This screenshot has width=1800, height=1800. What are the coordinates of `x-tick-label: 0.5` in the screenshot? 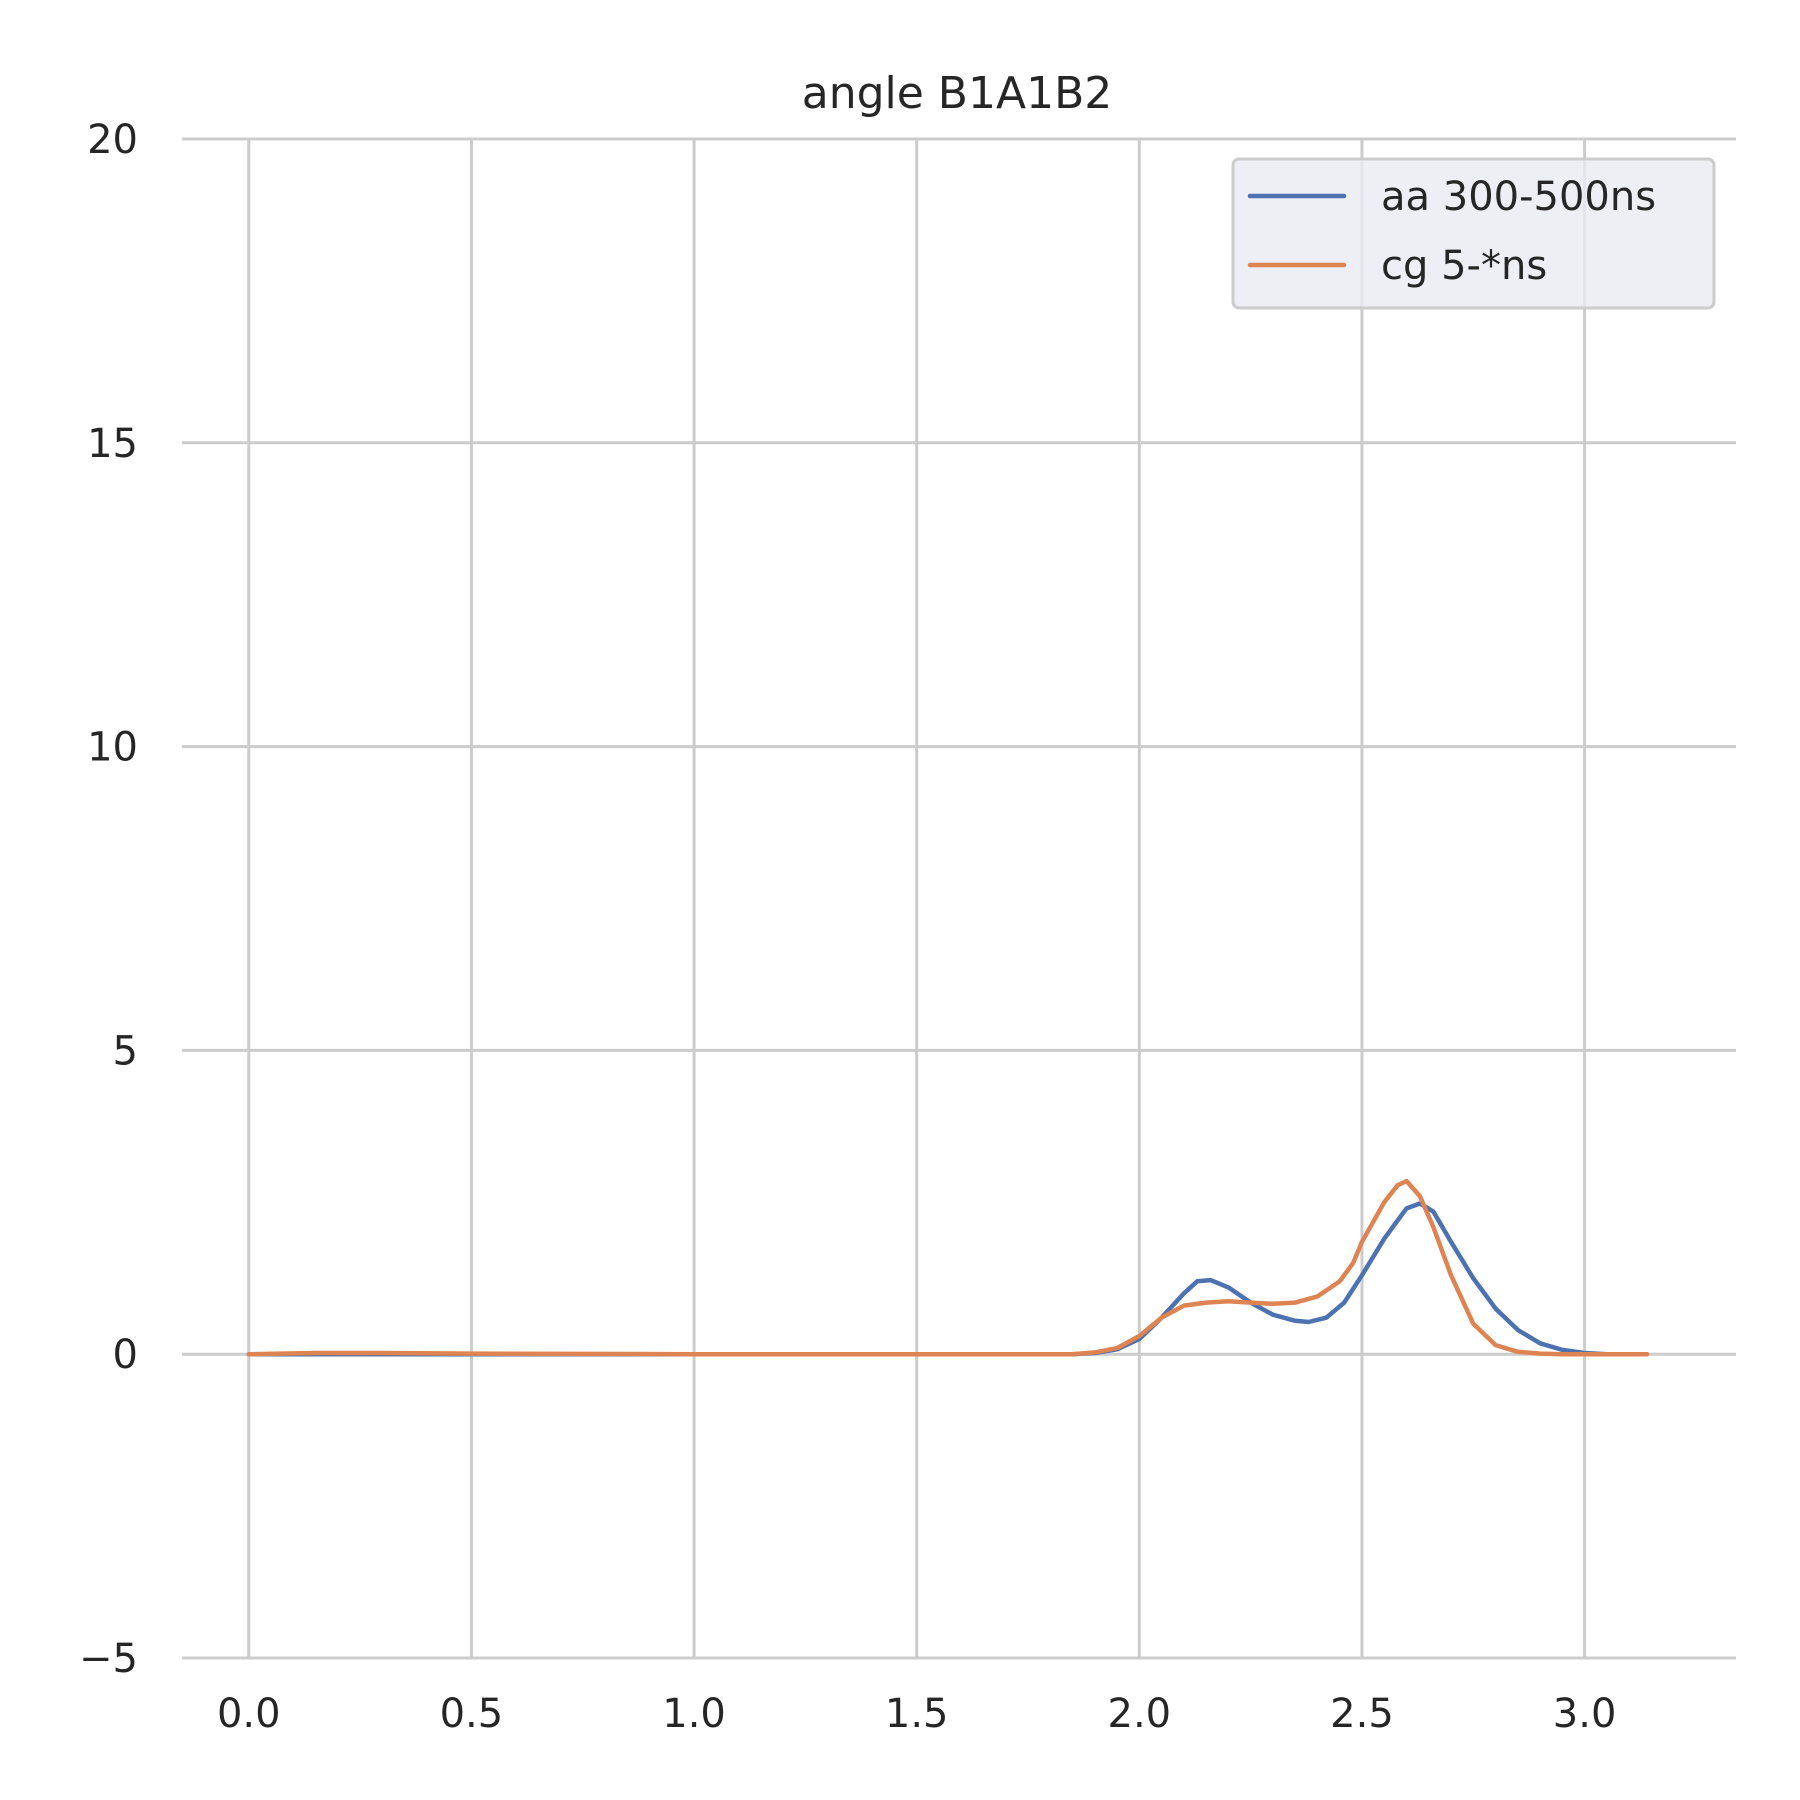 It's located at (472, 1714).